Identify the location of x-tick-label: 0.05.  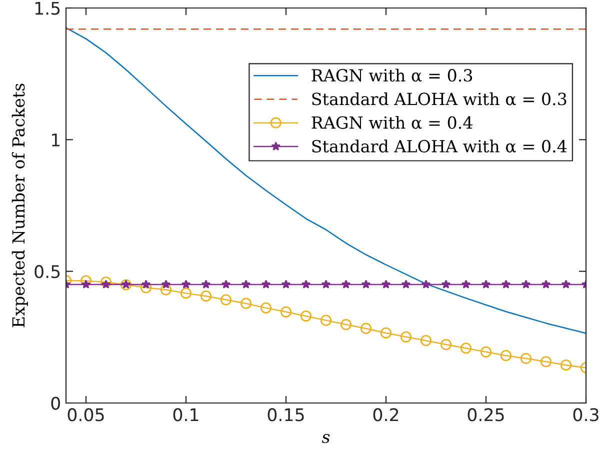
(86, 415).